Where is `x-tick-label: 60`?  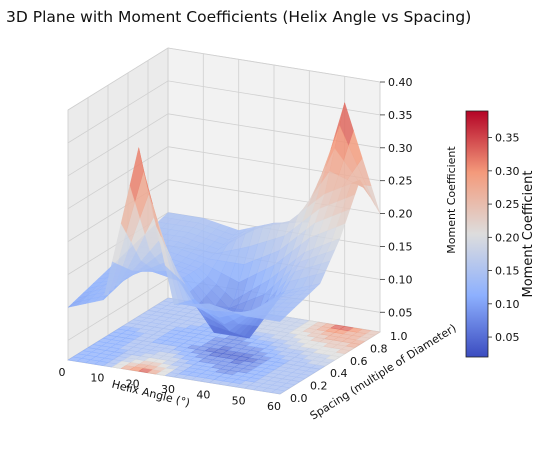 x-tick-label: 60 is located at coordinates (274, 406).